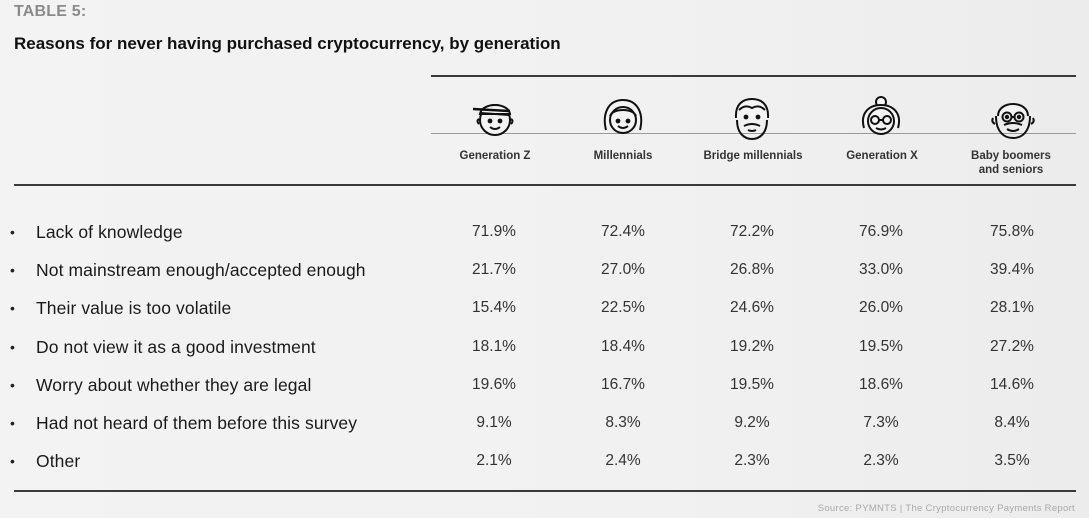 The image size is (1089, 518). Describe the element at coordinates (544, 461) in the screenshot. I see `table-row: • Other 2.1% 2.4% 2.3% 2.3% 3.5%` at that location.